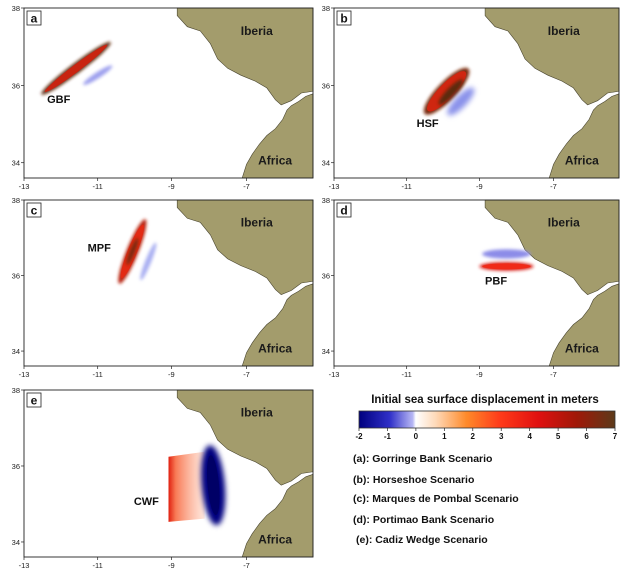  What do you see at coordinates (558, 436) in the screenshot?
I see `colorbar-tick-label: 5` at bounding box center [558, 436].